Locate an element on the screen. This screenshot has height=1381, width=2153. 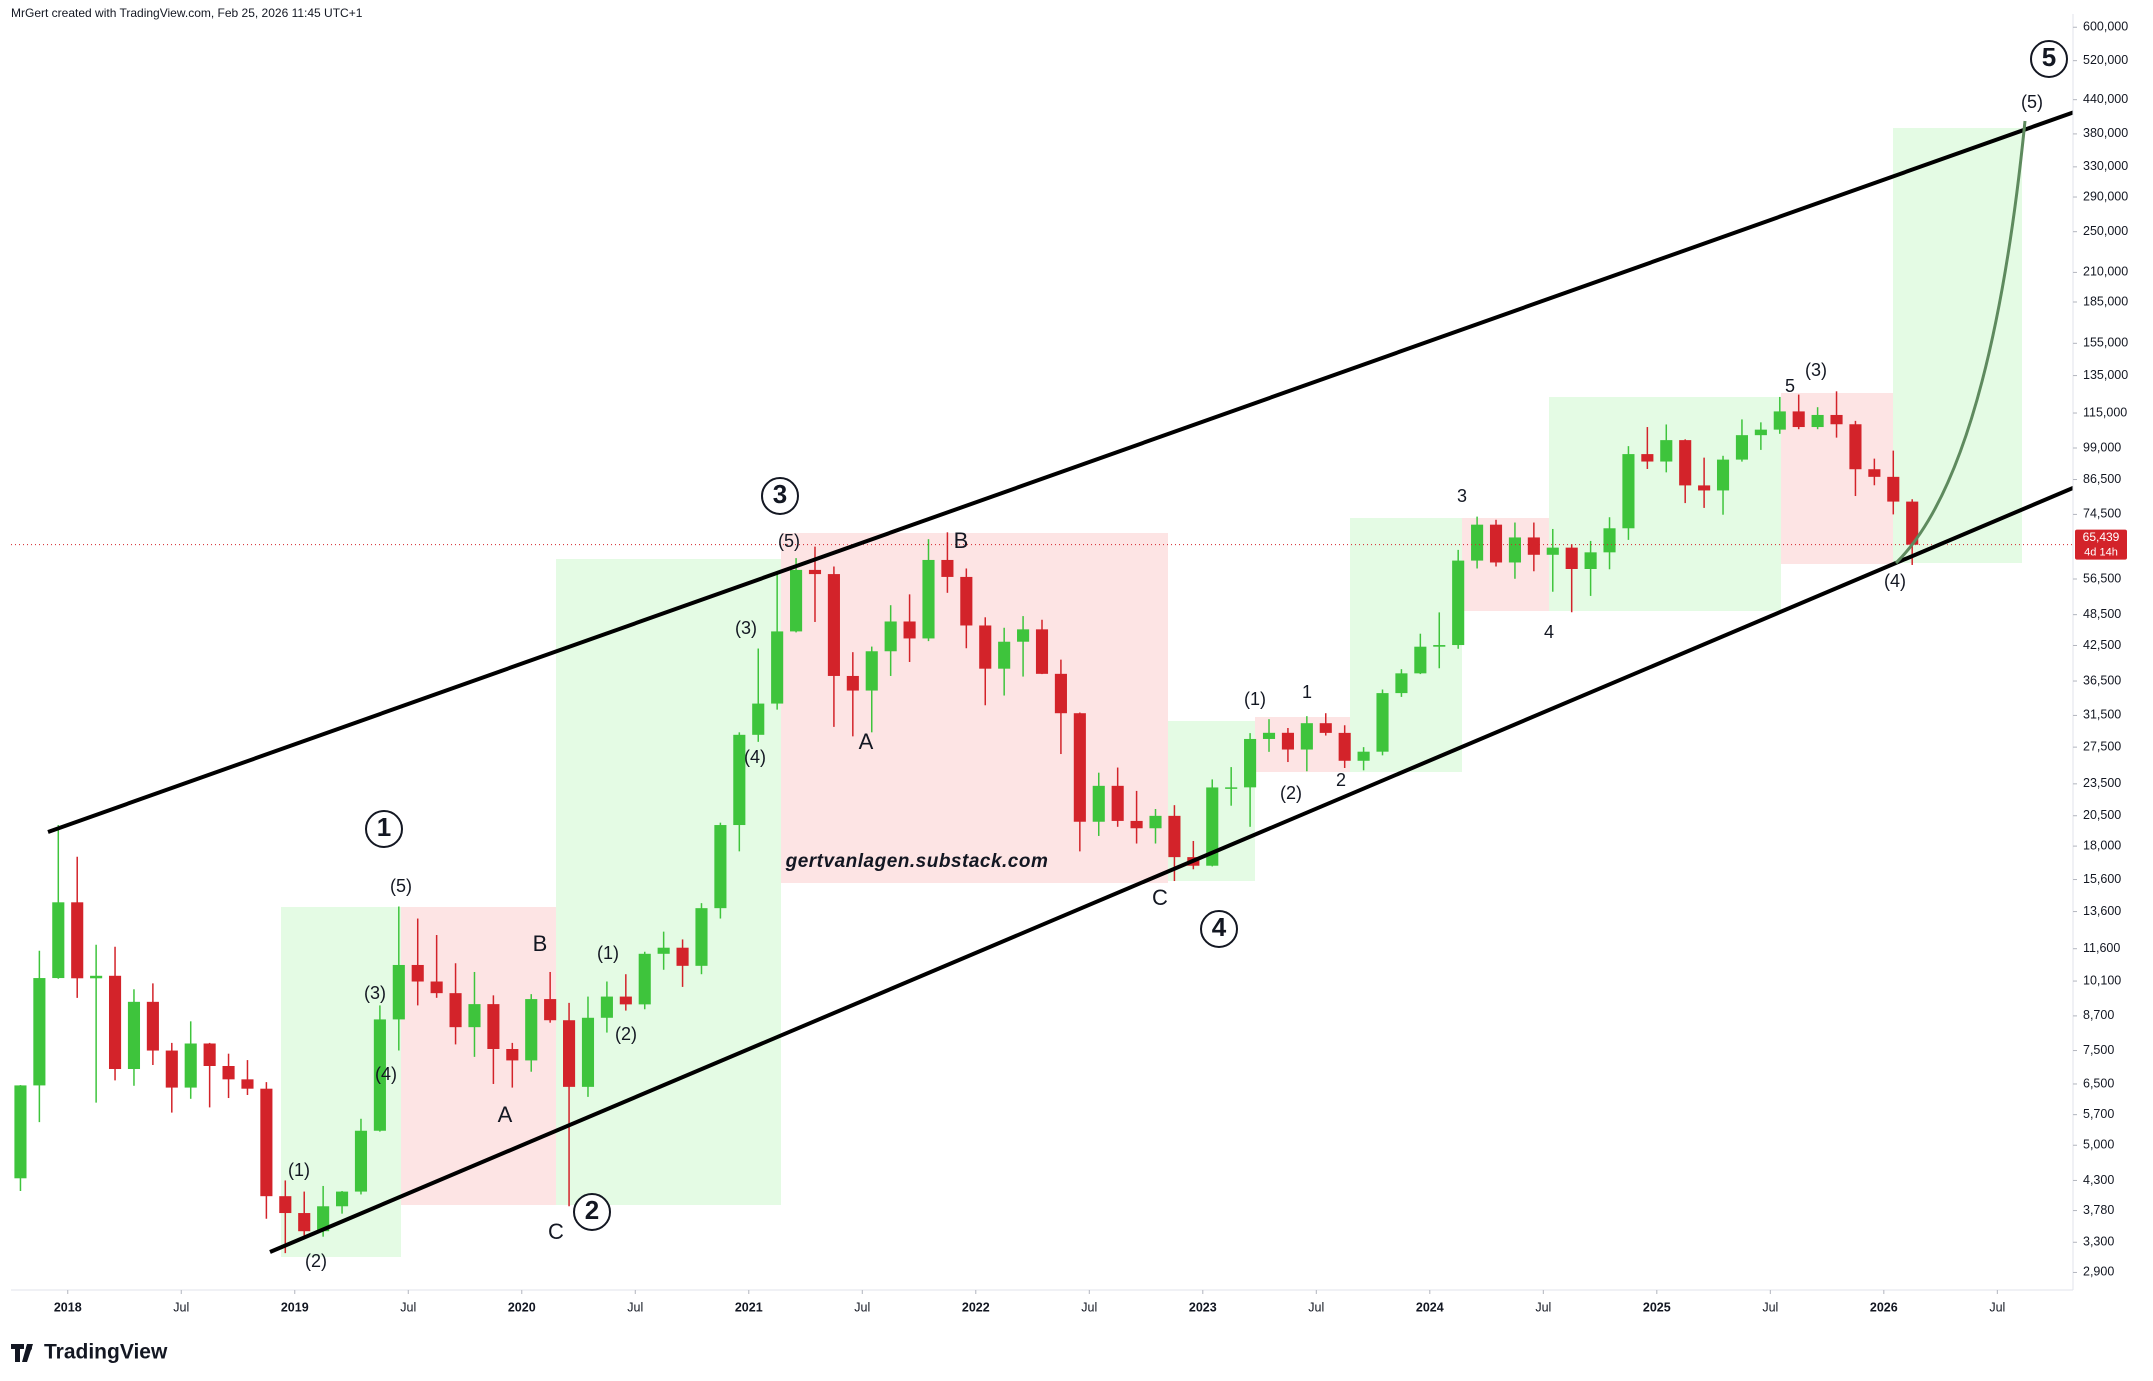
y-tick-label: 99,000 is located at coordinates (2102, 447).